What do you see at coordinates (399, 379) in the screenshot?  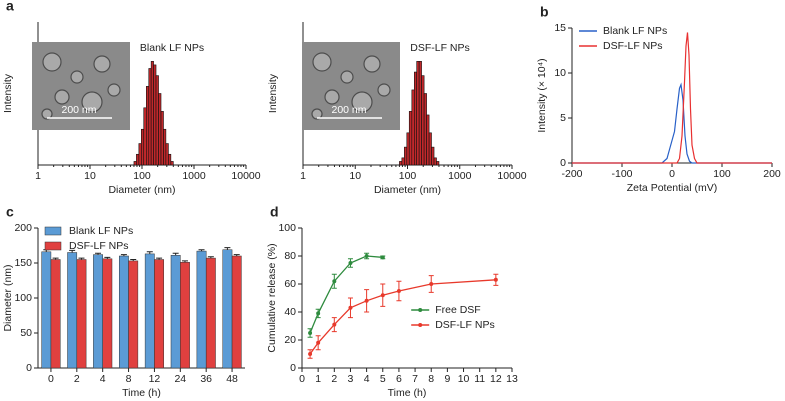 I see `x-tick-label: 6` at bounding box center [399, 379].